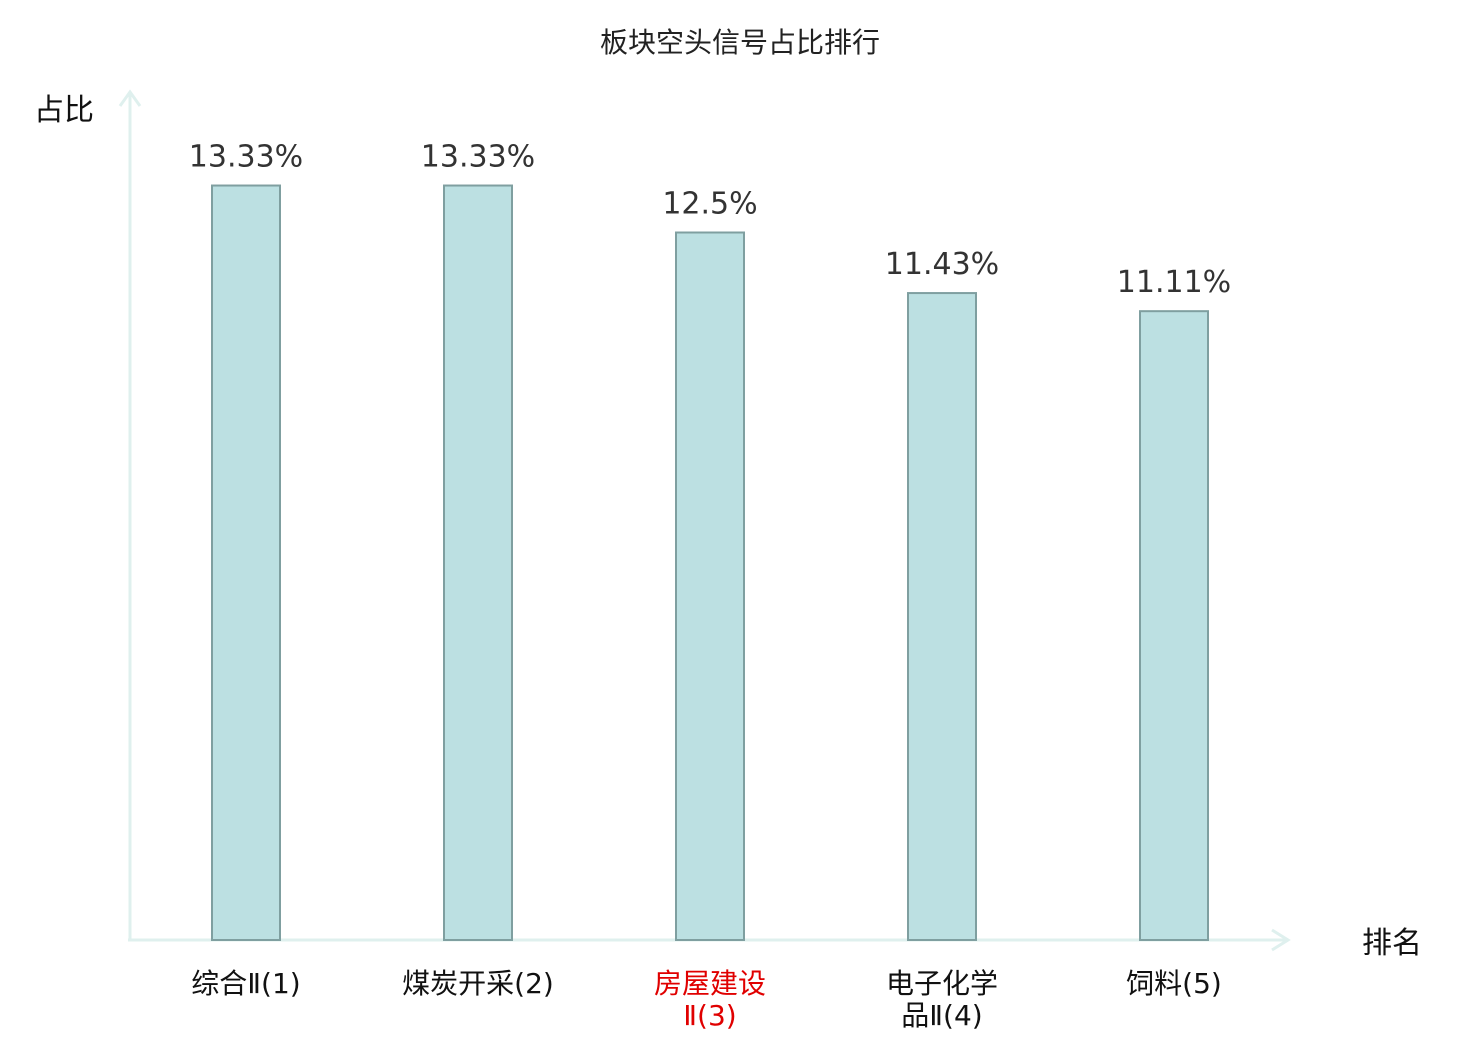 The width and height of the screenshot is (1480, 1040). Describe the element at coordinates (942, 264) in the screenshot. I see `value-label-4: 11.43%` at that location.